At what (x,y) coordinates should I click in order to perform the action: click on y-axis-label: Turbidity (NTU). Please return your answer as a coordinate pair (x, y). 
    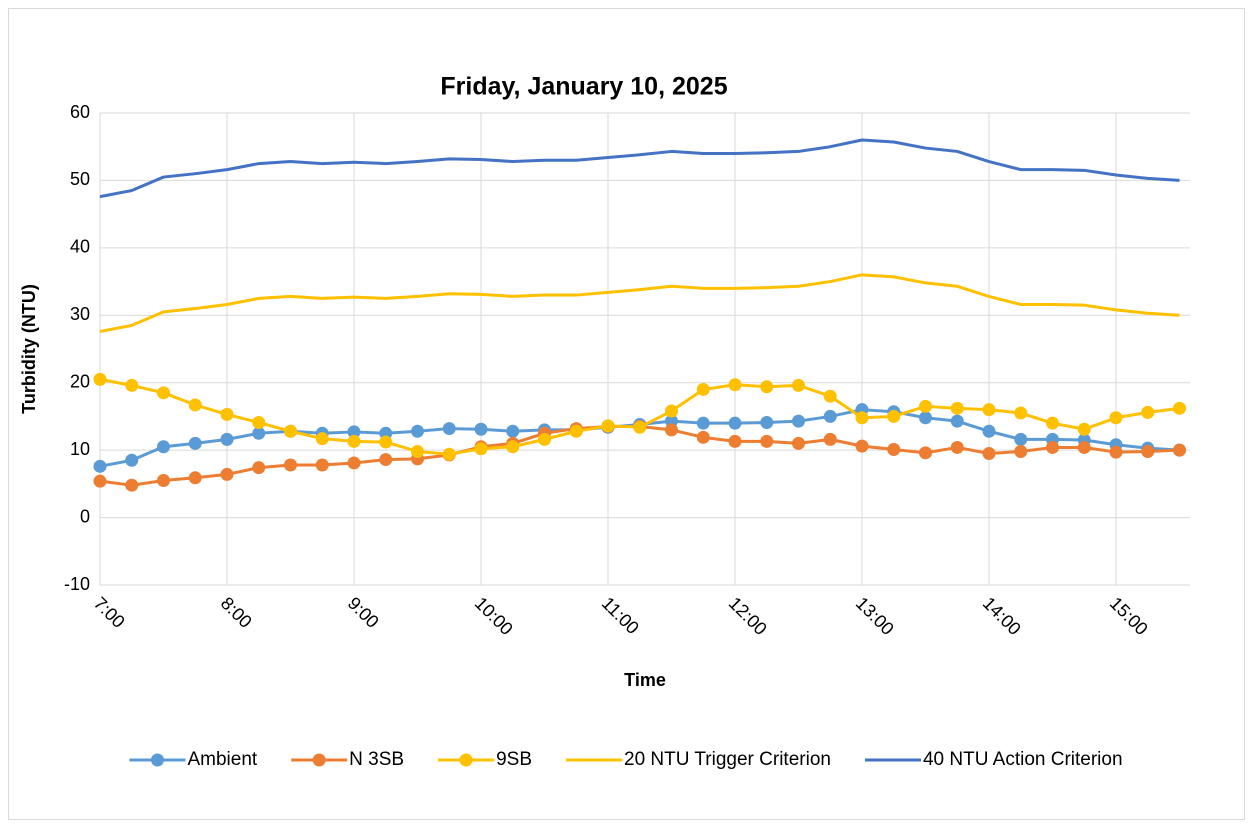
    Looking at the image, I should click on (29, 349).